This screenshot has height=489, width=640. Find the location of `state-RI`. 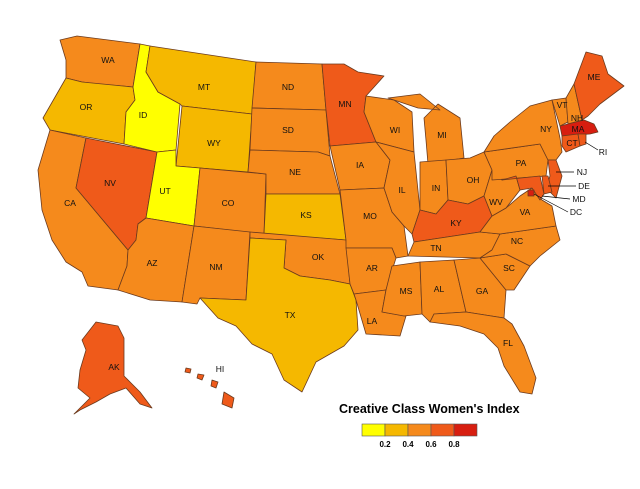

state-RI is located at coordinates (582, 140).